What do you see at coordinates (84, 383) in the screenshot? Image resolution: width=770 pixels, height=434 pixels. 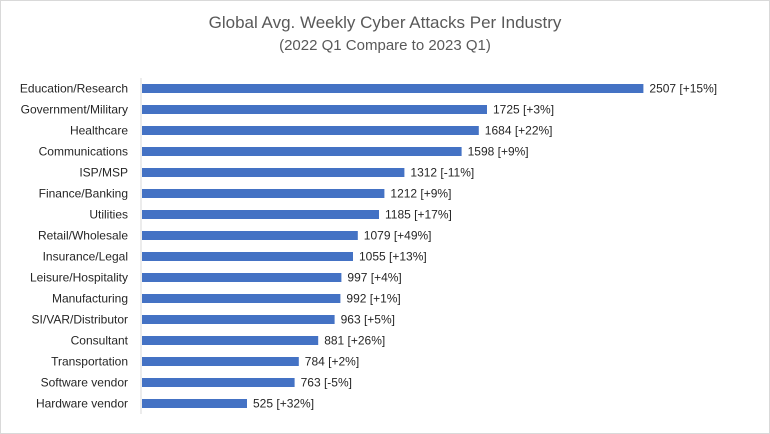 I see `category-label: Software vendor` at bounding box center [84, 383].